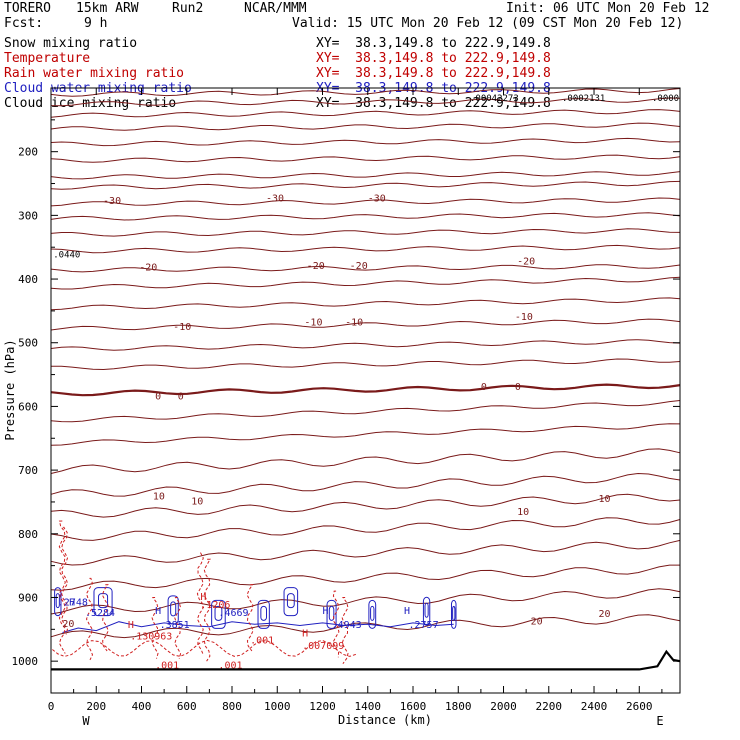  I want to click on y-tick-label: 200, so click(28, 152).